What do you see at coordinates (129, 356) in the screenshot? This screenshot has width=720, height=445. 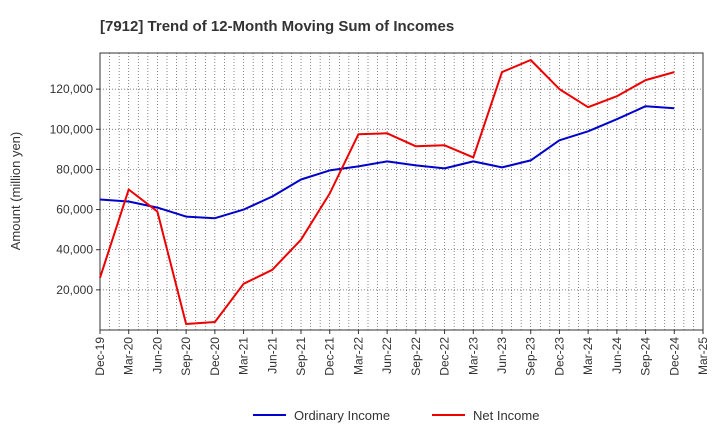 I see `x-tick-label: Mar-20` at bounding box center [129, 356].